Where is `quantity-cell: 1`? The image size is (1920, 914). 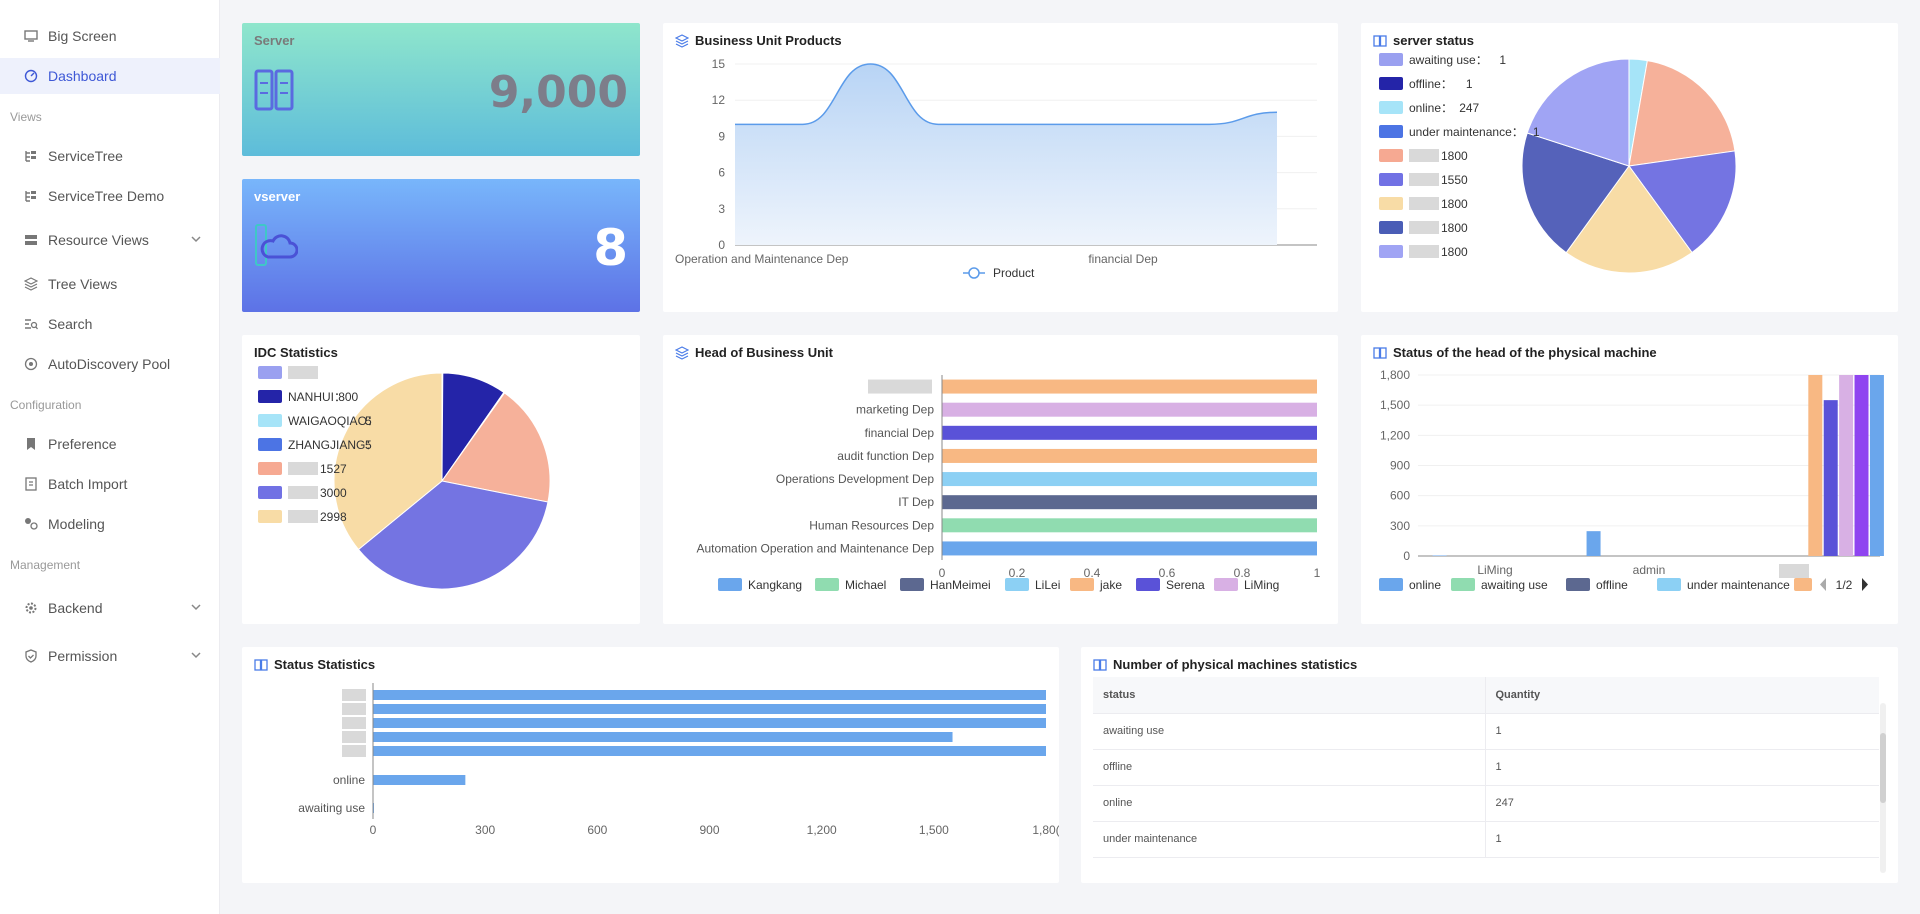 quantity-cell: 1 is located at coordinates (1681, 839).